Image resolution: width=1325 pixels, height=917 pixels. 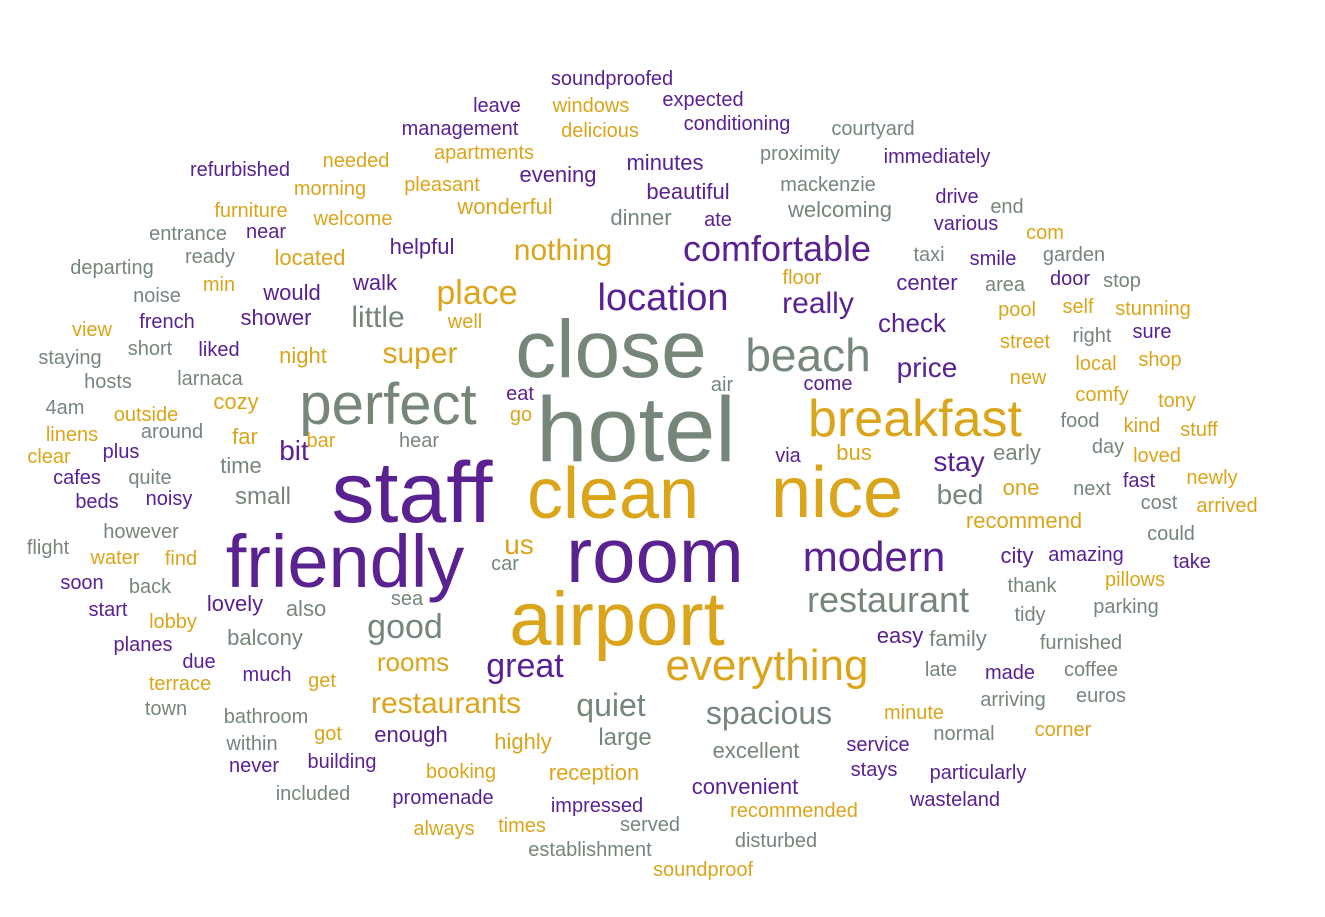 I want to click on cloud-word-super: super, so click(x=420, y=353).